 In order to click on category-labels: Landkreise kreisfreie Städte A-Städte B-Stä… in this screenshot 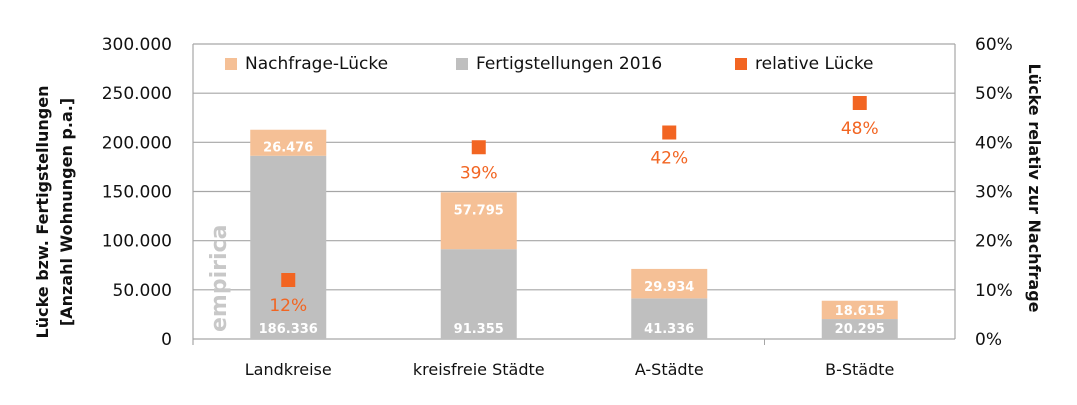, I will do `click(570, 369)`.